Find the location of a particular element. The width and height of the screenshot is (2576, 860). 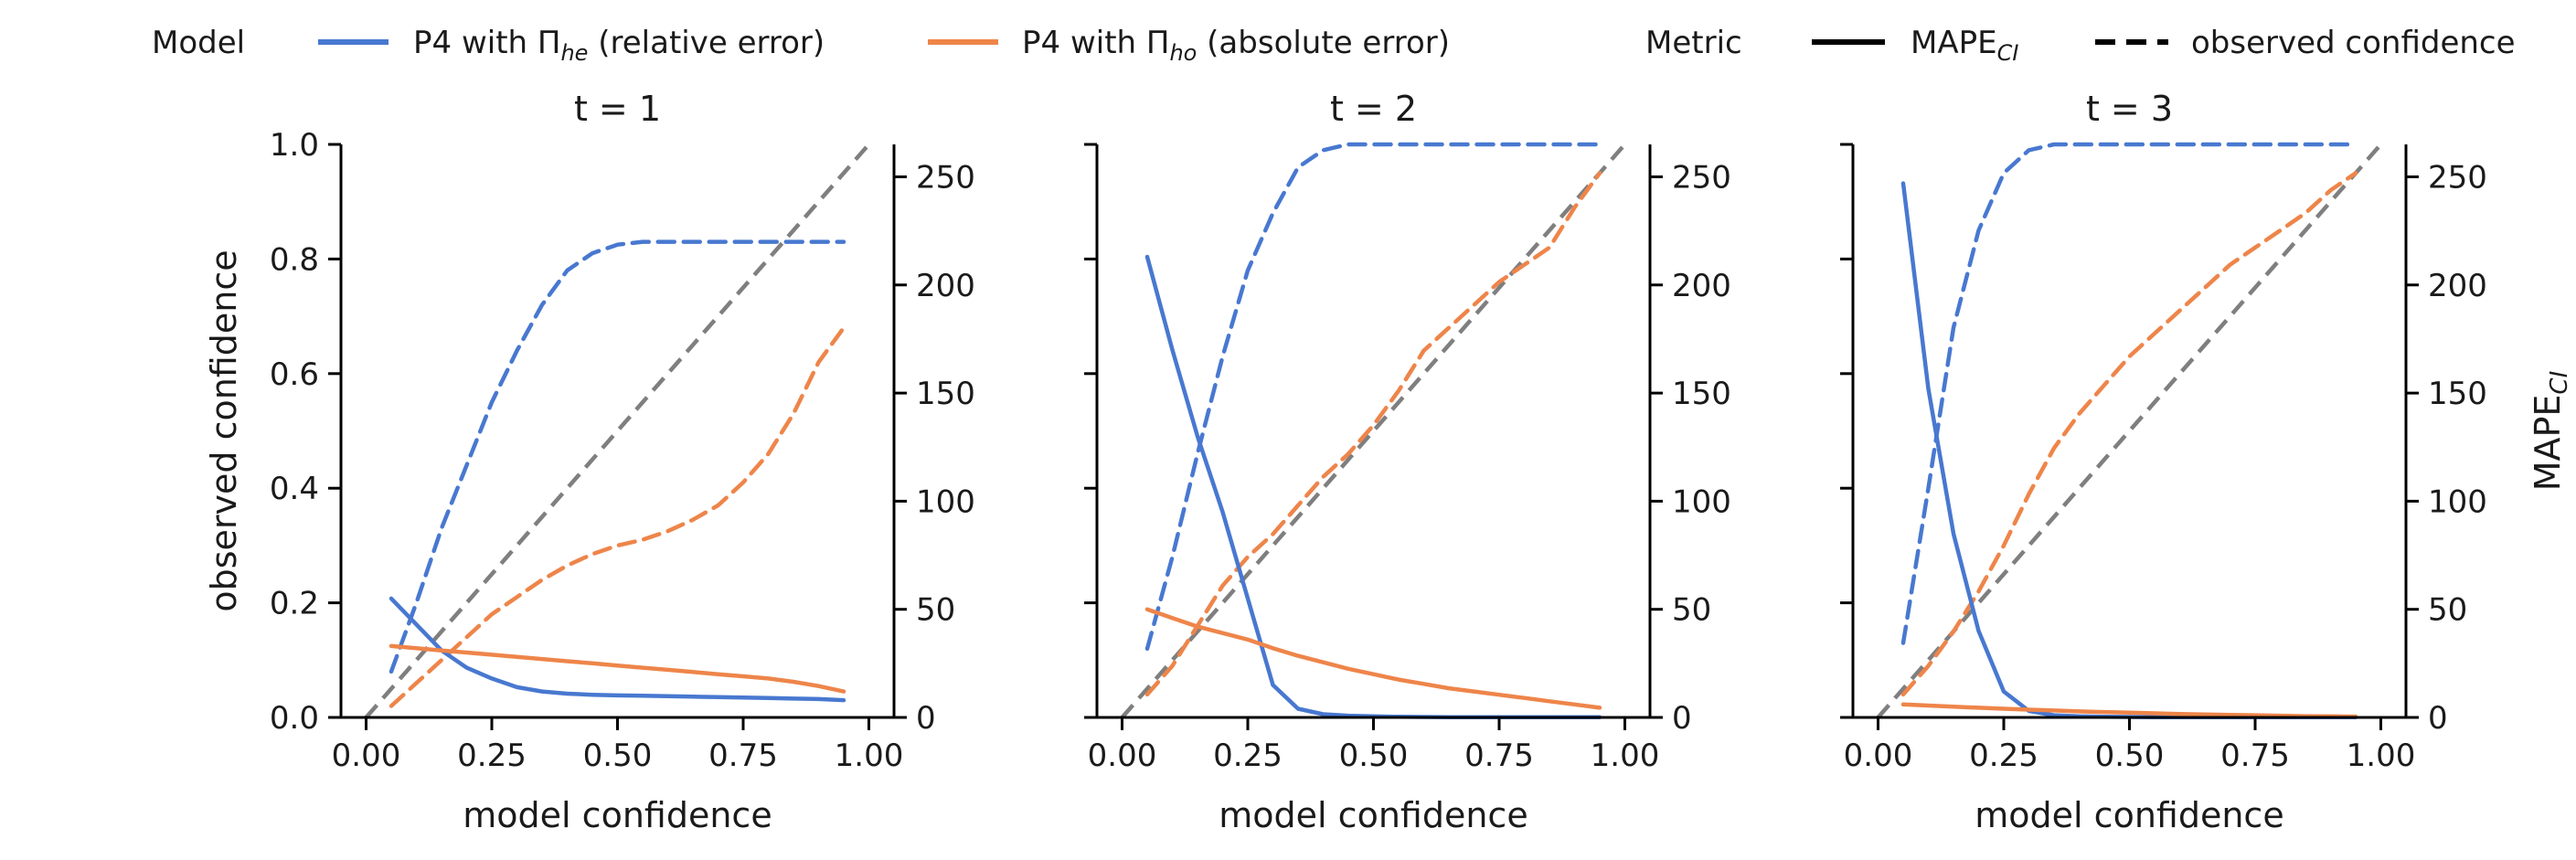

diagonal-reference-line is located at coordinates (617, 431).